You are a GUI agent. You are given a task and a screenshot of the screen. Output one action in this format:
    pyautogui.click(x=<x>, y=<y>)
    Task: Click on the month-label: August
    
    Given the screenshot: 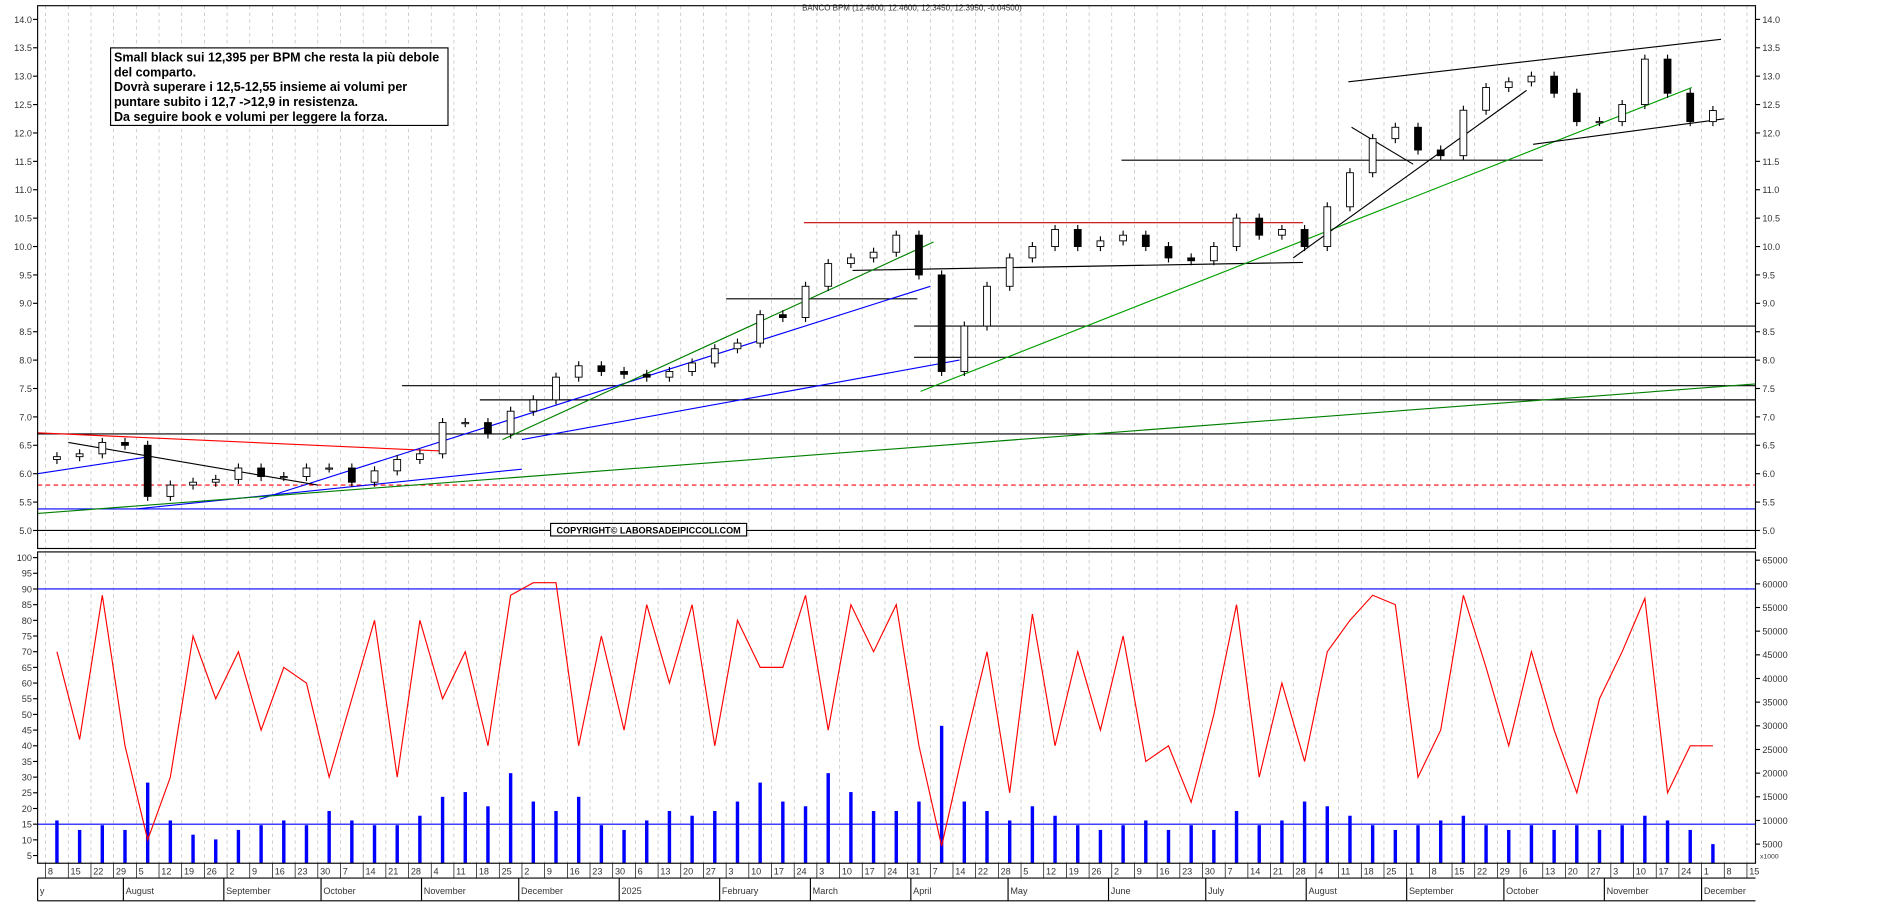 What is the action you would take?
    pyautogui.click(x=1322, y=891)
    